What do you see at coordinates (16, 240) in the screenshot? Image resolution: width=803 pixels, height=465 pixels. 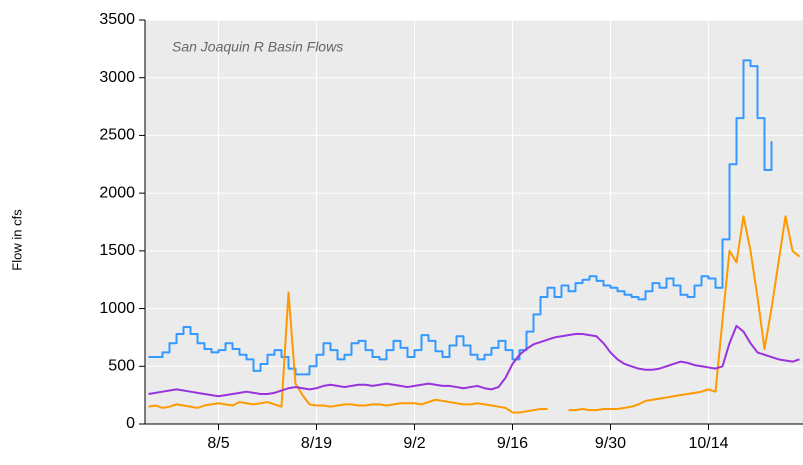 I see `y-axis-label: Flow in cfs` at bounding box center [16, 240].